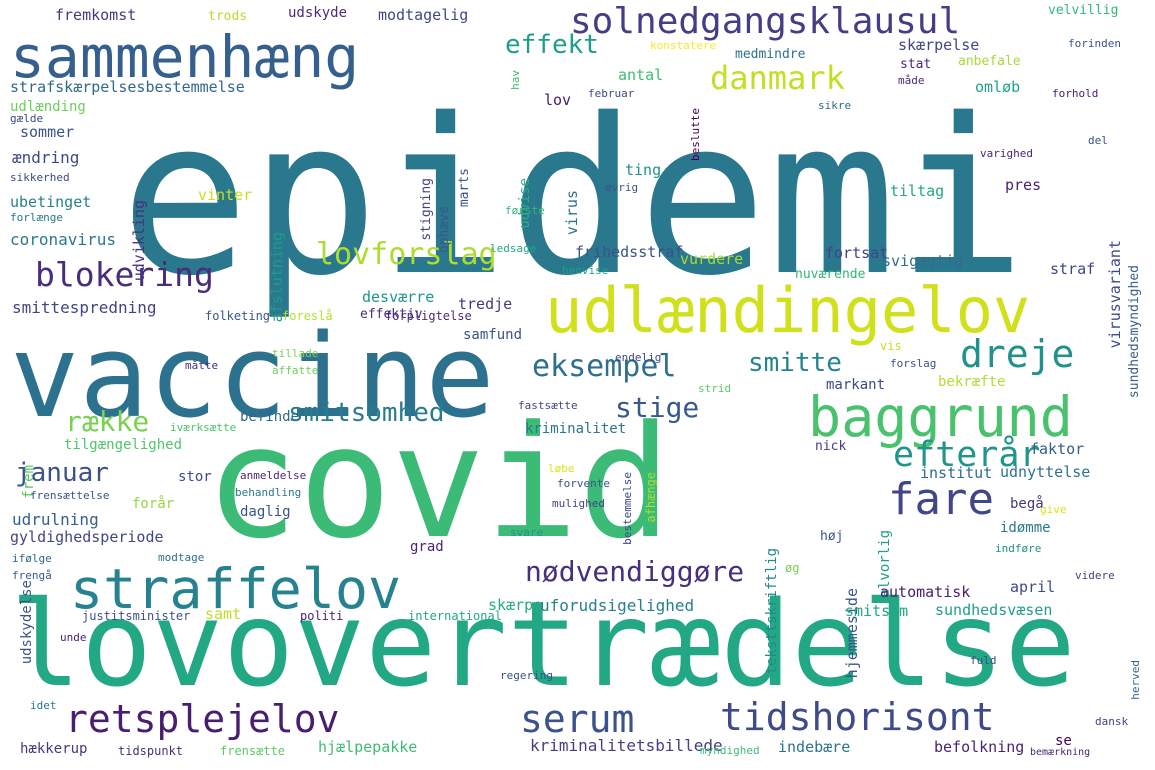 This screenshot has height=770, width=1155. Describe the element at coordinates (1134, 332) in the screenshot. I see `word-sundhedsmyndighed: sundhedsmyndighed` at that location.